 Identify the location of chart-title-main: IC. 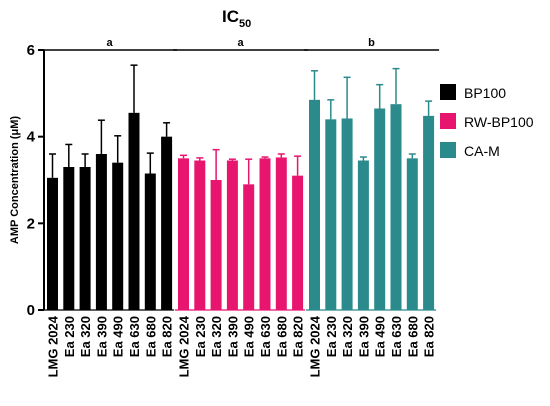
(230, 16).